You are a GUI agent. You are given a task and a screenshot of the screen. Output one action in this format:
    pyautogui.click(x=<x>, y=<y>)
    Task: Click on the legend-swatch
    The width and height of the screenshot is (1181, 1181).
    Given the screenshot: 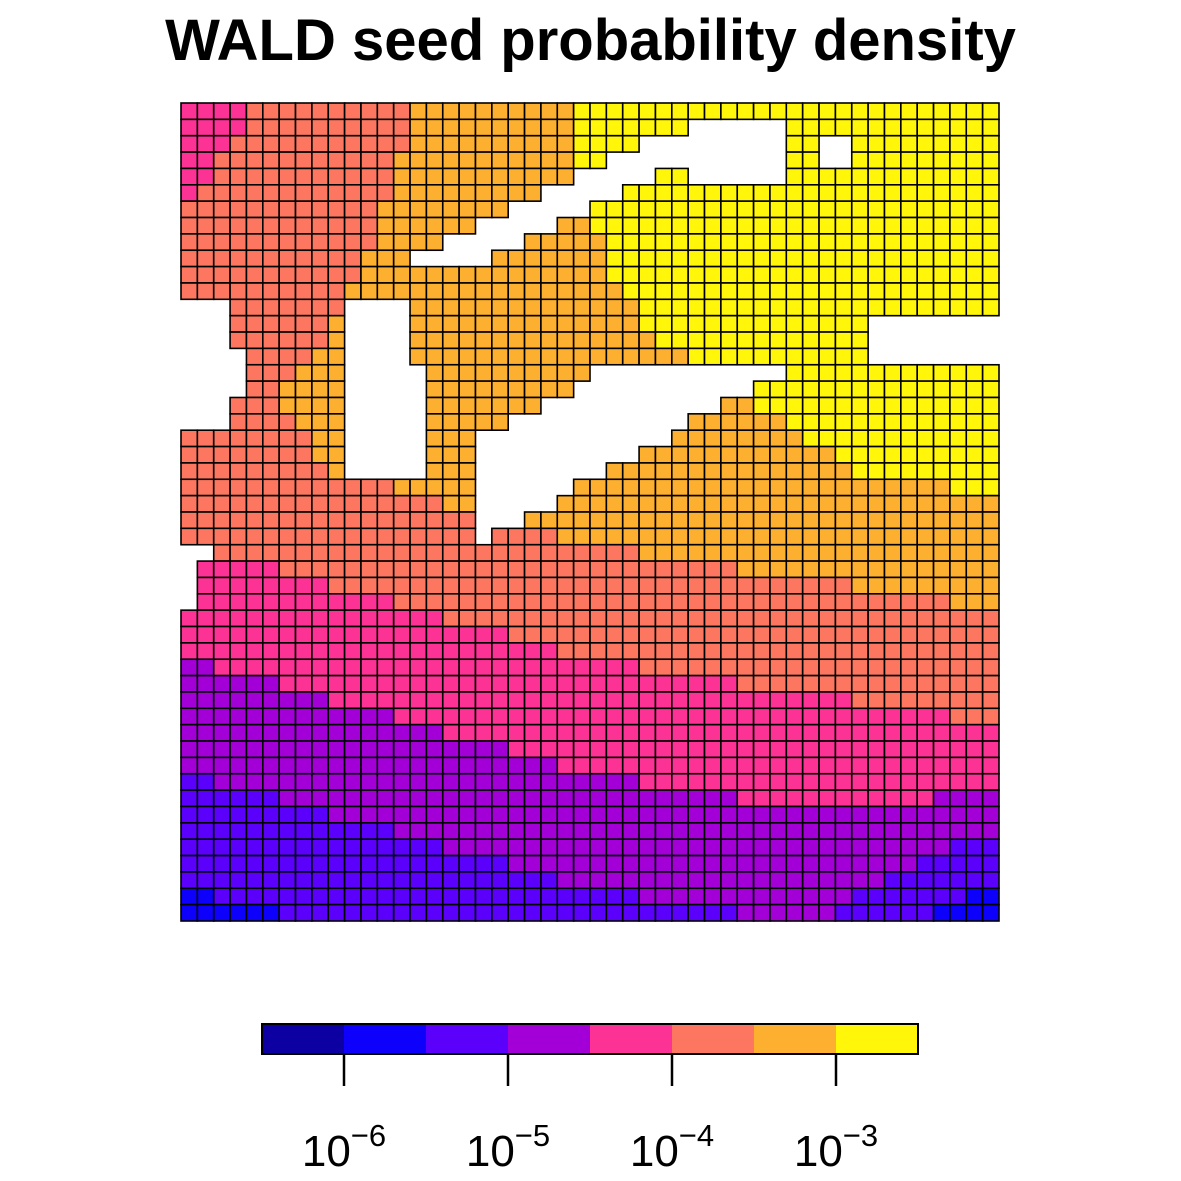 What is the action you would take?
    pyautogui.click(x=877, y=1039)
    